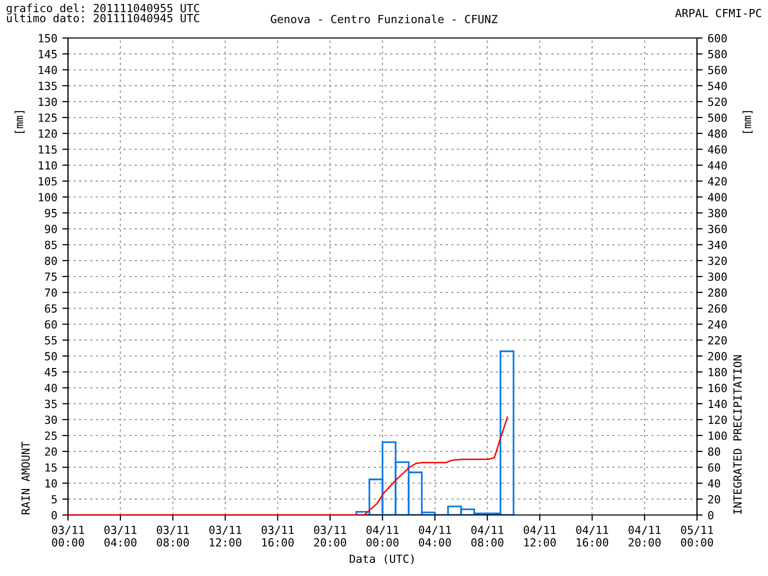 This screenshot has width=768, height=576. I want to click on y-tick-label: 5, so click(54, 499).